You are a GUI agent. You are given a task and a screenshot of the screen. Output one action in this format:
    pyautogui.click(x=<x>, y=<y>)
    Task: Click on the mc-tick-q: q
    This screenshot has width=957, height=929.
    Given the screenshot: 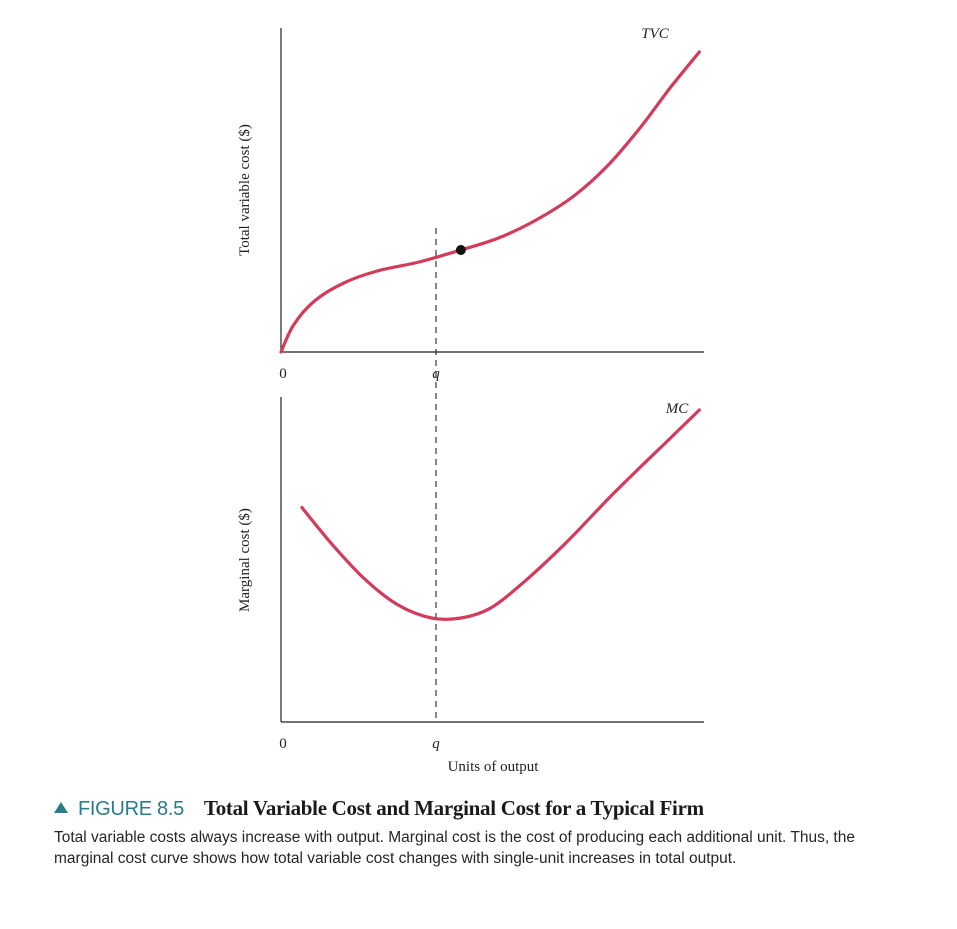 What is the action you would take?
    pyautogui.click(x=436, y=744)
    